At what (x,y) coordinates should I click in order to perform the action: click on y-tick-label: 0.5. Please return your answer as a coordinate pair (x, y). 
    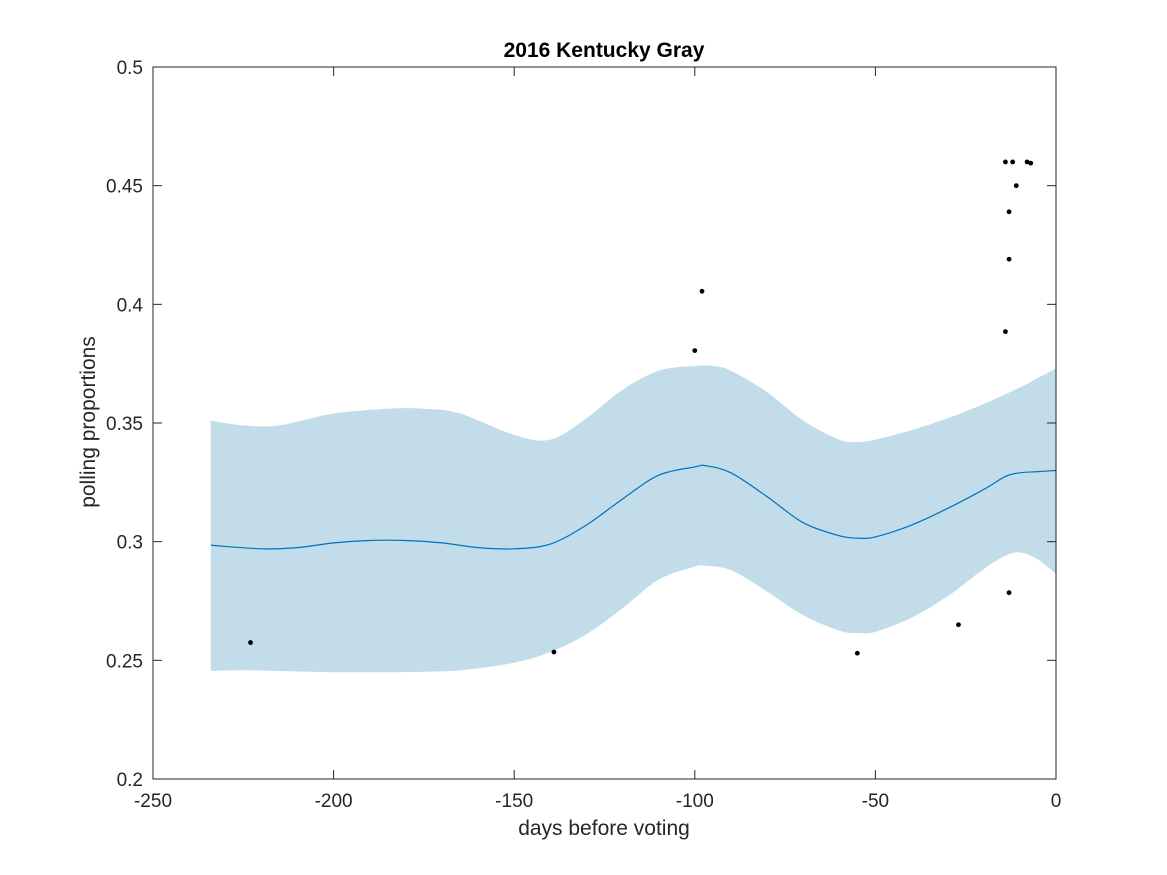
    Looking at the image, I should click on (130, 68).